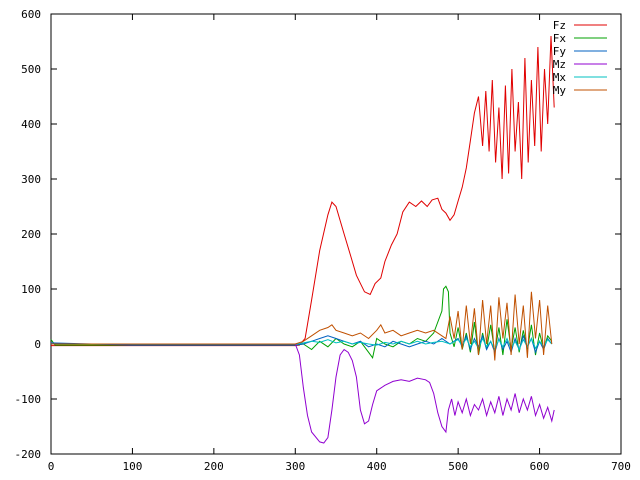 The image size is (640, 480). I want to click on y-tick-label: 300, so click(31, 179).